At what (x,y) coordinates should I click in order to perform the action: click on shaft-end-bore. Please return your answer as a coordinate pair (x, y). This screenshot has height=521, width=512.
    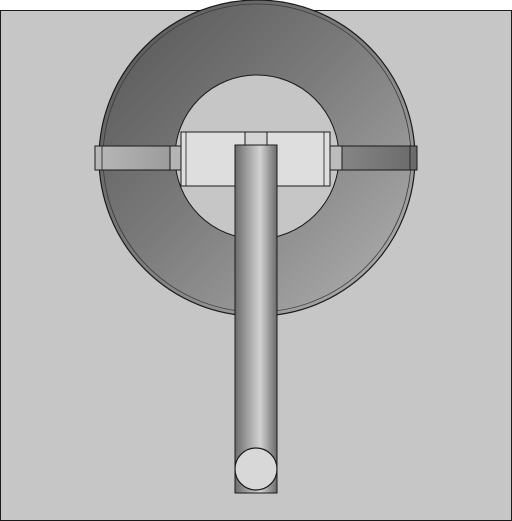
    Looking at the image, I should click on (256, 469).